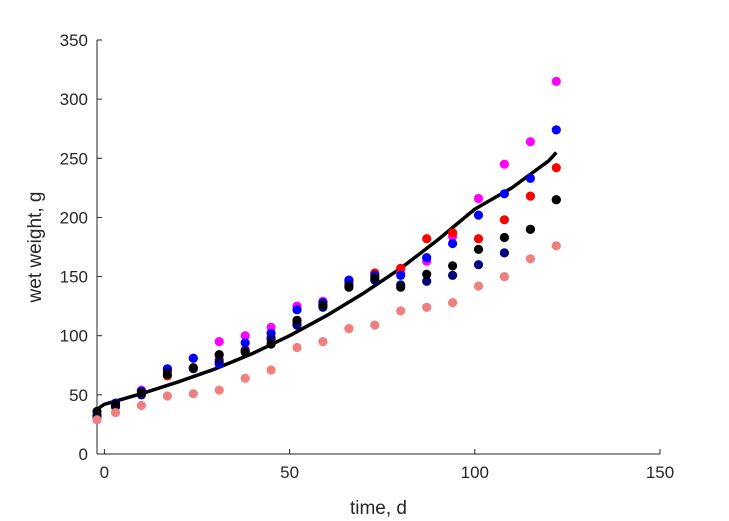 This screenshot has width=729, height=521. Describe the element at coordinates (35, 248) in the screenshot. I see `y-axis-label: wet weight, g` at that location.